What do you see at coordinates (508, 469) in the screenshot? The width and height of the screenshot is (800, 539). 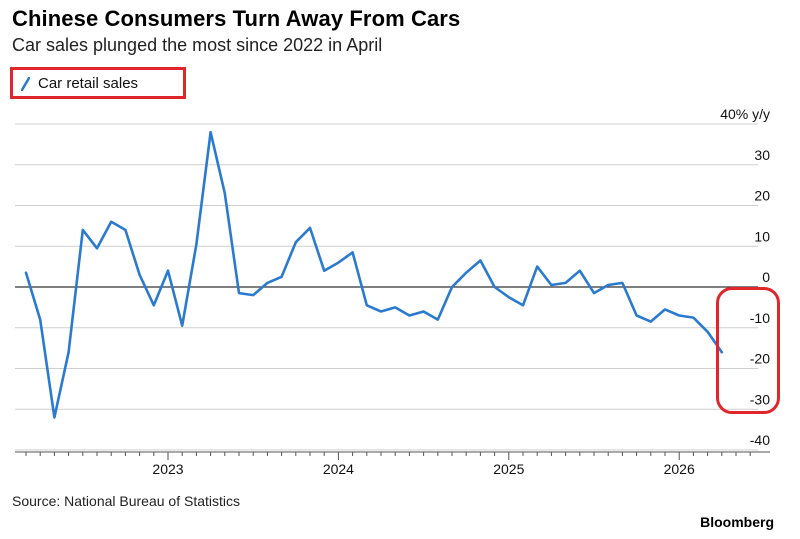 I see `x-tick-label: 2025` at bounding box center [508, 469].